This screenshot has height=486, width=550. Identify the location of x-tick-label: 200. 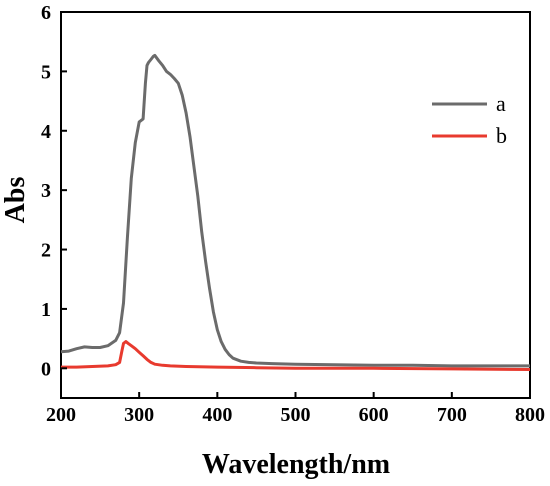
(61, 415).